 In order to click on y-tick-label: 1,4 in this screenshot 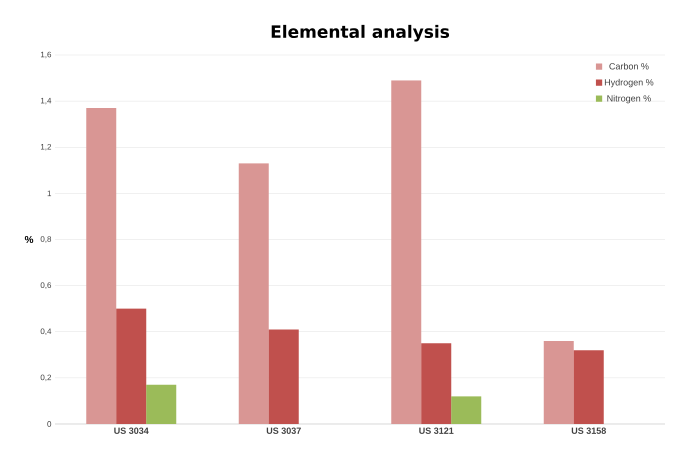, I will do `click(46, 101)`.